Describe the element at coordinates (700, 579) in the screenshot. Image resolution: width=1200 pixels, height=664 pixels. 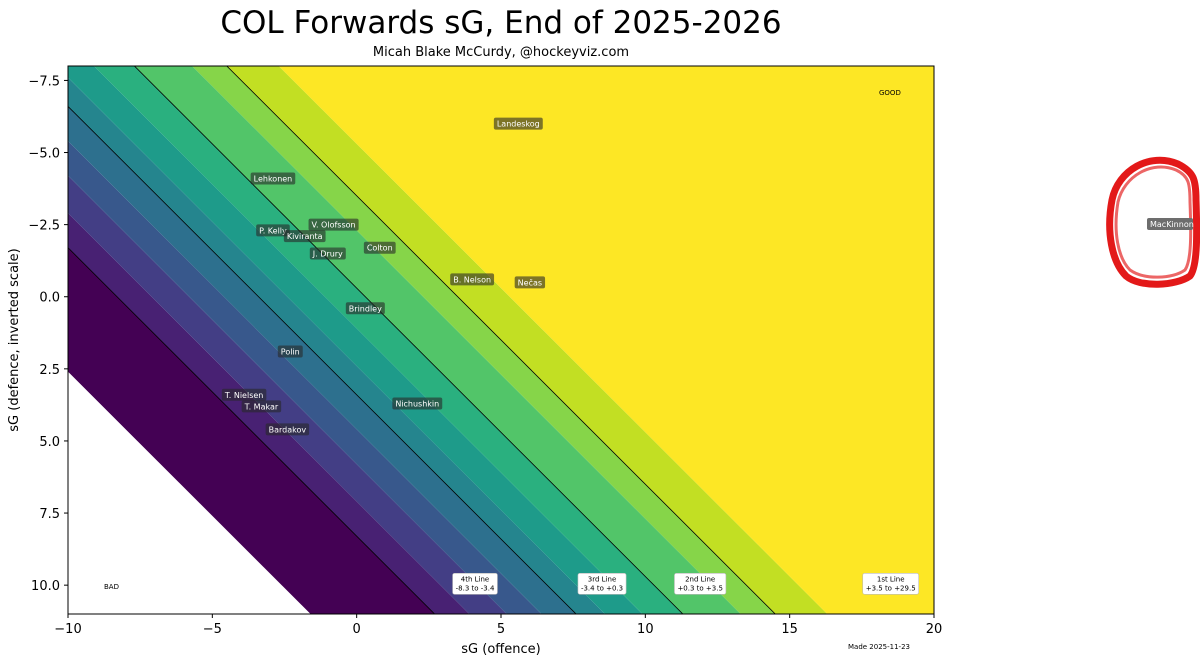
I see `line-tier-title: 2nd Line` at that location.